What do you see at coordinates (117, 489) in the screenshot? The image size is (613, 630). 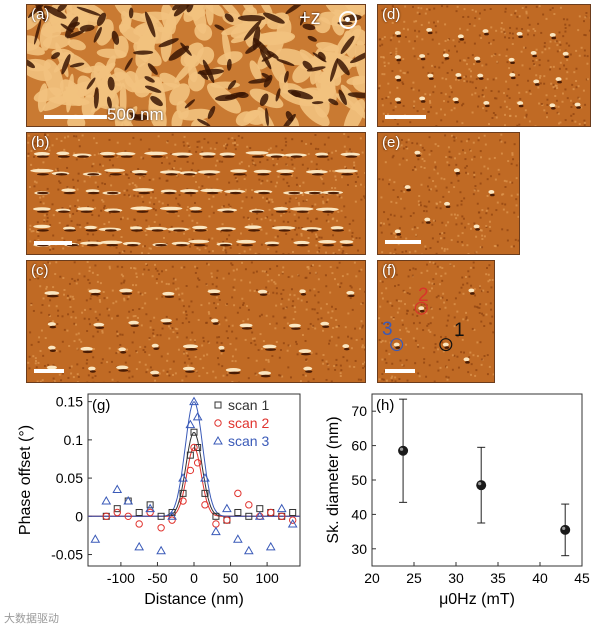 I see `scan-3-point` at bounding box center [117, 489].